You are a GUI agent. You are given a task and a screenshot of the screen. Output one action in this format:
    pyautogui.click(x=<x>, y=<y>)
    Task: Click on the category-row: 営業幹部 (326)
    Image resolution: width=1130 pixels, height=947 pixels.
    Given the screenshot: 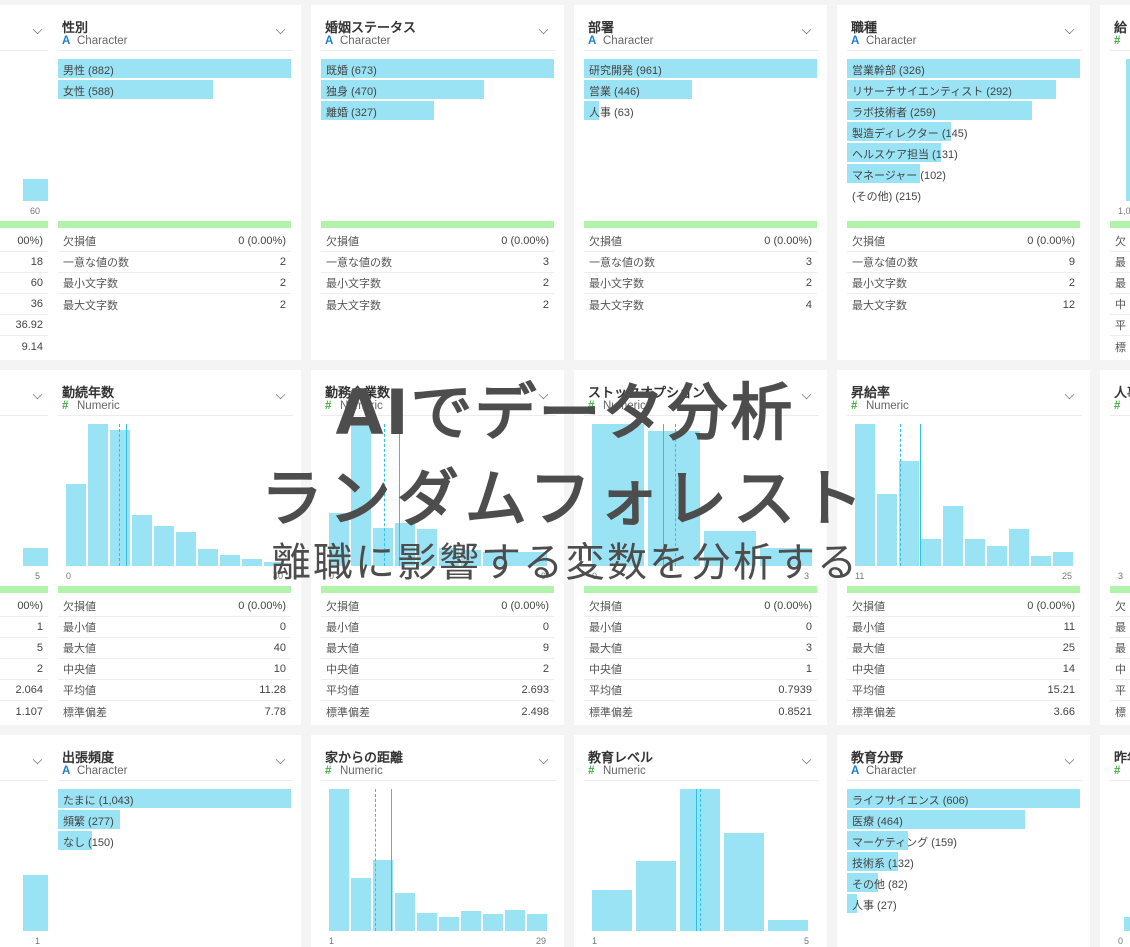 What is the action you would take?
    pyautogui.click(x=963, y=68)
    